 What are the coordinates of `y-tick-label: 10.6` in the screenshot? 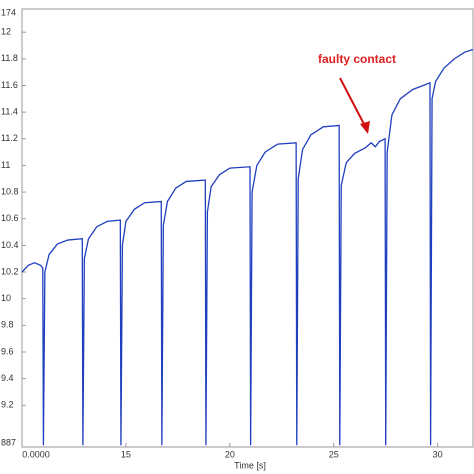 It's located at (10, 218).